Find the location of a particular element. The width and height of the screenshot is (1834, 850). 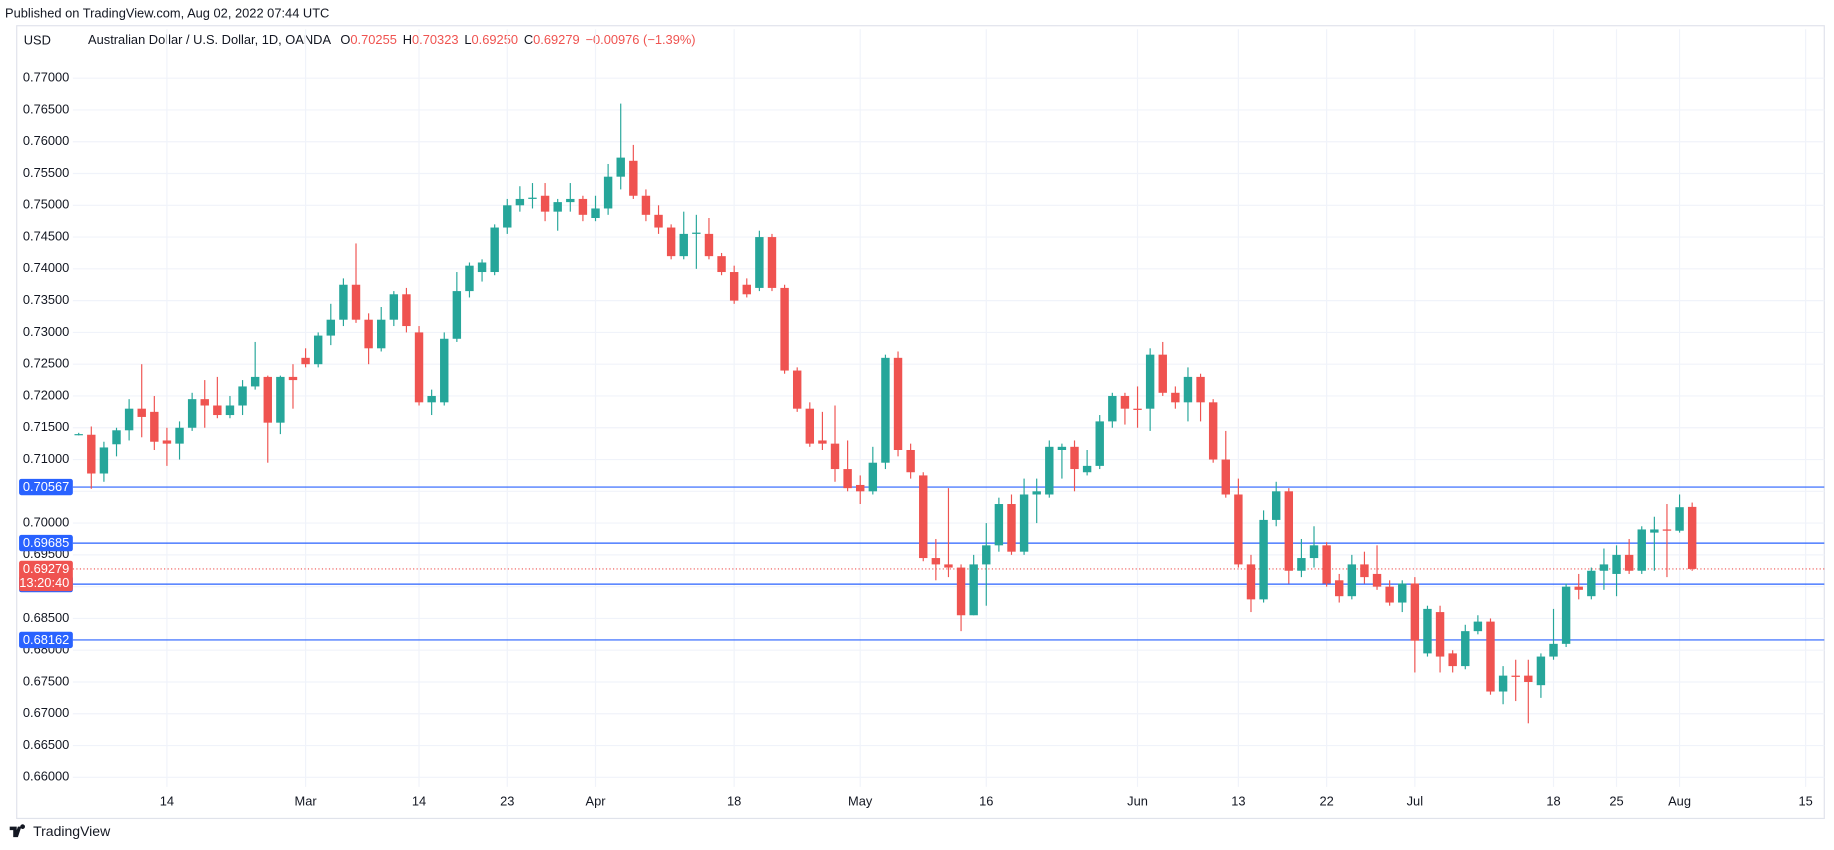

legend-value: 0.70255 is located at coordinates (373, 39).